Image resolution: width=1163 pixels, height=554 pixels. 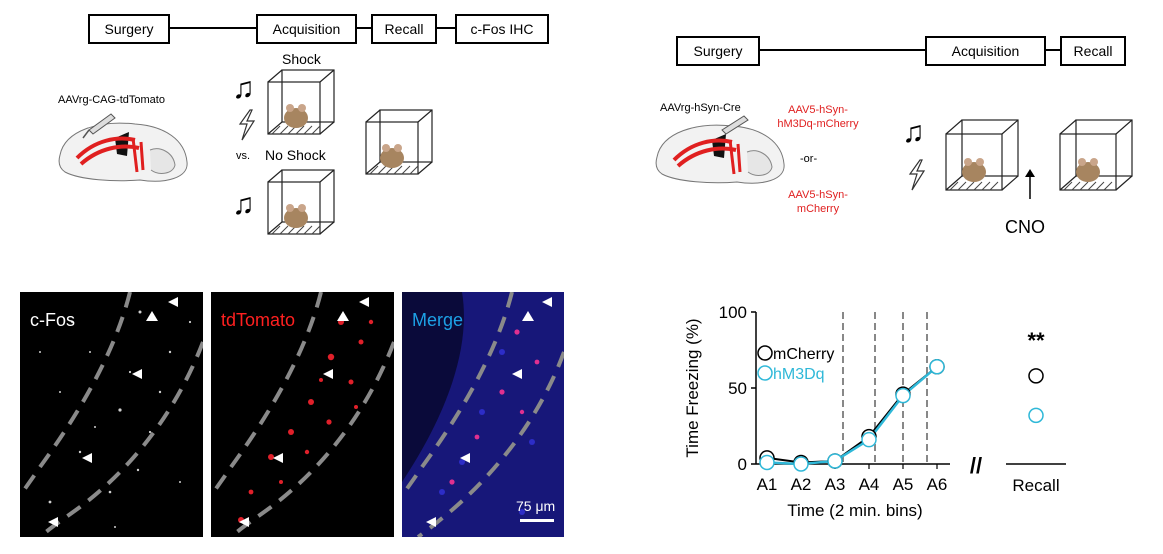 I want to click on micrograph-merge: Merge 75 μm, so click(x=483, y=414).